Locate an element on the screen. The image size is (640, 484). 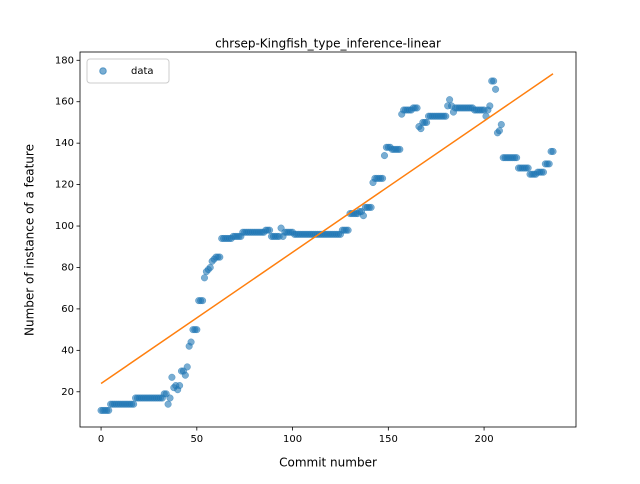
y-tick-label: 60 is located at coordinates (67, 309).